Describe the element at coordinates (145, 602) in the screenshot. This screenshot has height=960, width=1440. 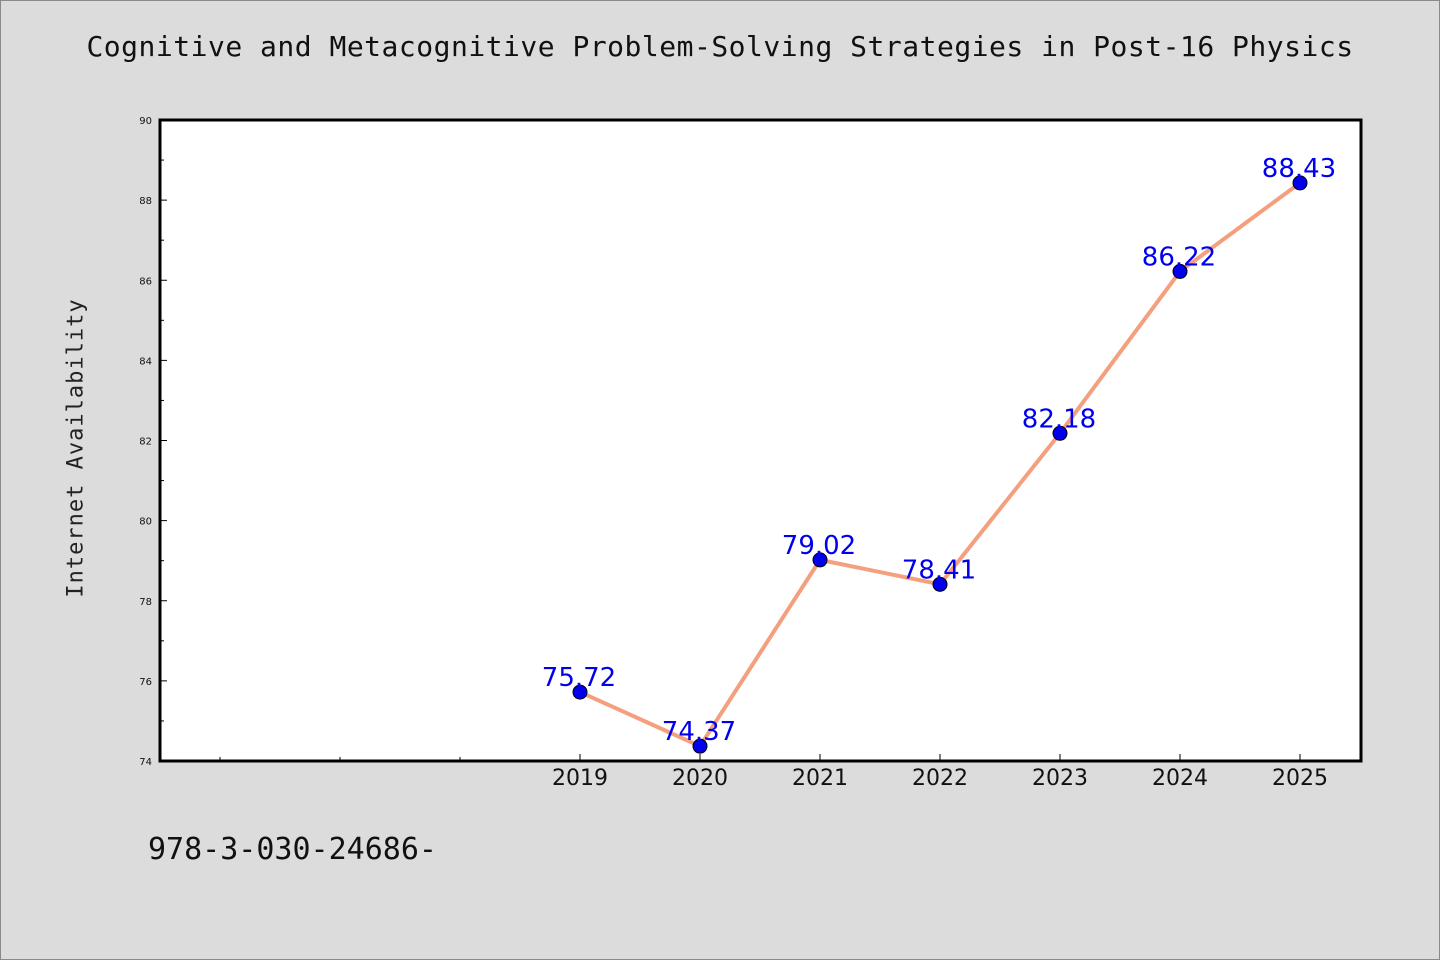
I see `y-tick-label: 78` at that location.